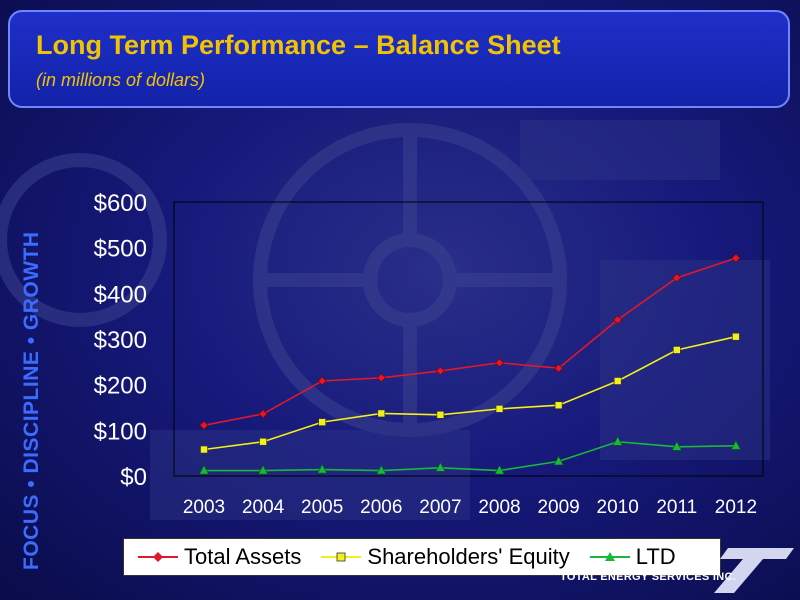 Image resolution: width=800 pixels, height=600 pixels. Describe the element at coordinates (120, 294) in the screenshot. I see `y-tick-label: $400` at that location.